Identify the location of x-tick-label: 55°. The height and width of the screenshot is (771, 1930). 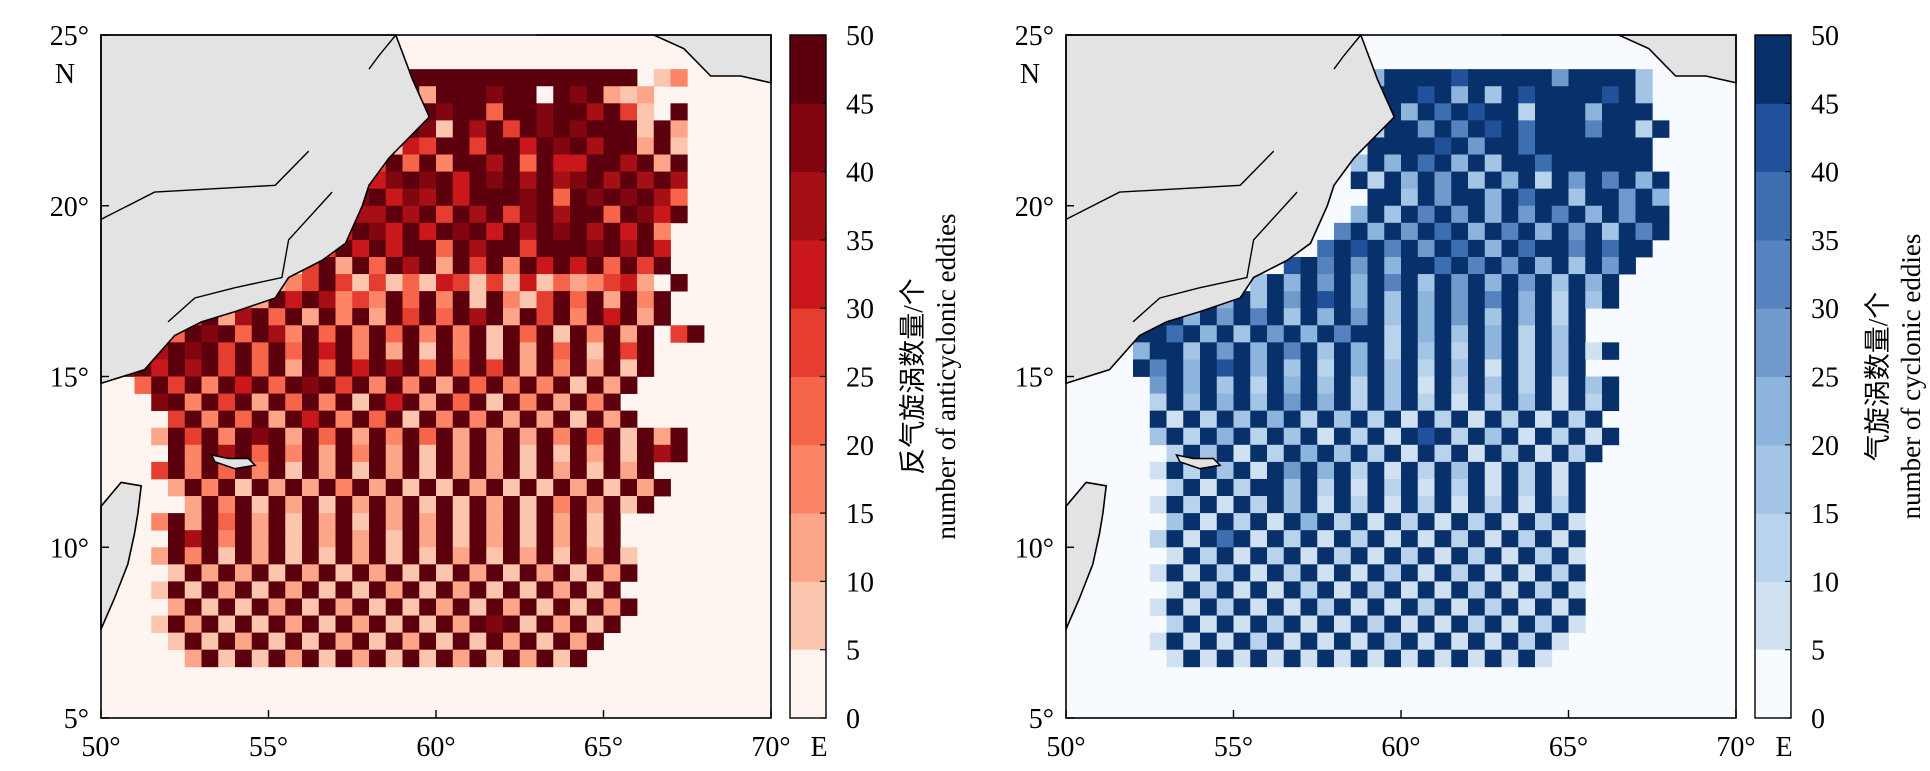
(268, 747).